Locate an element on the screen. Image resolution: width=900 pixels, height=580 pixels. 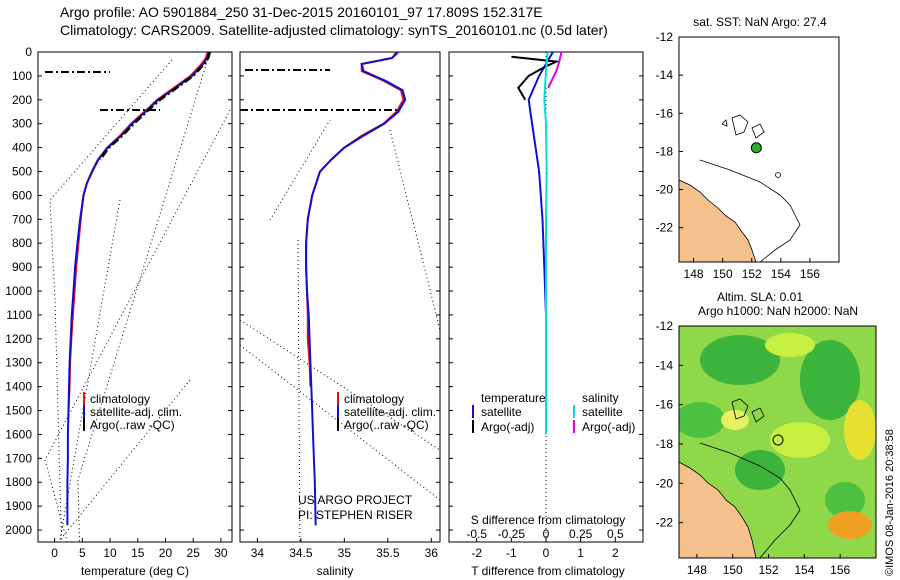
imos-credit: ©IMOS 08-Jan-2016 20:38:58 is located at coordinates (890, 502).